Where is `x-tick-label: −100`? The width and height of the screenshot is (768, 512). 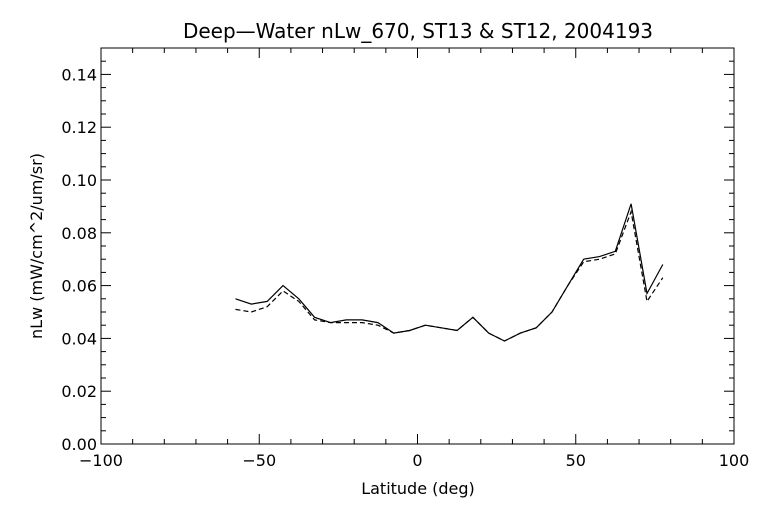 x-tick-label: −100 is located at coordinates (101, 460).